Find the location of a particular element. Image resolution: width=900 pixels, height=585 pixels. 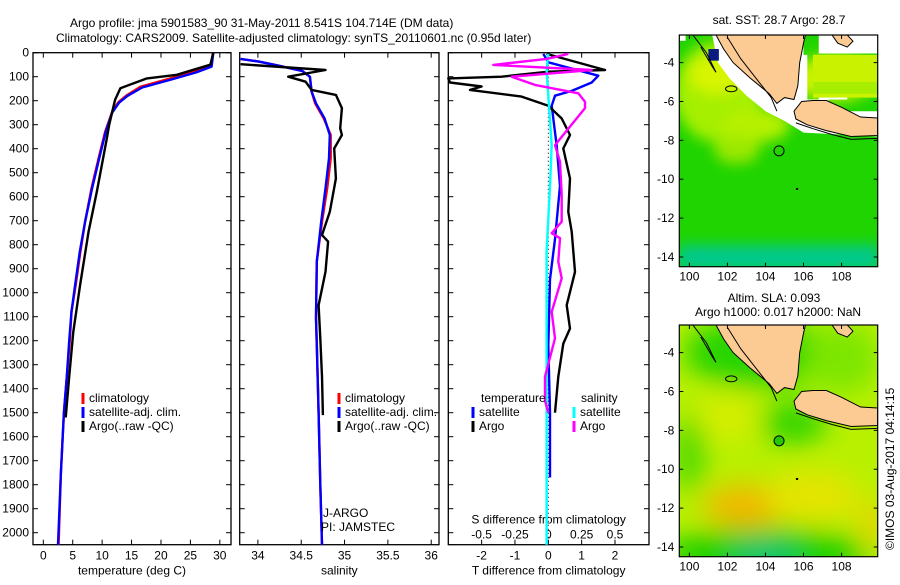

depth-tick-label: 1800 is located at coordinates (15, 485).